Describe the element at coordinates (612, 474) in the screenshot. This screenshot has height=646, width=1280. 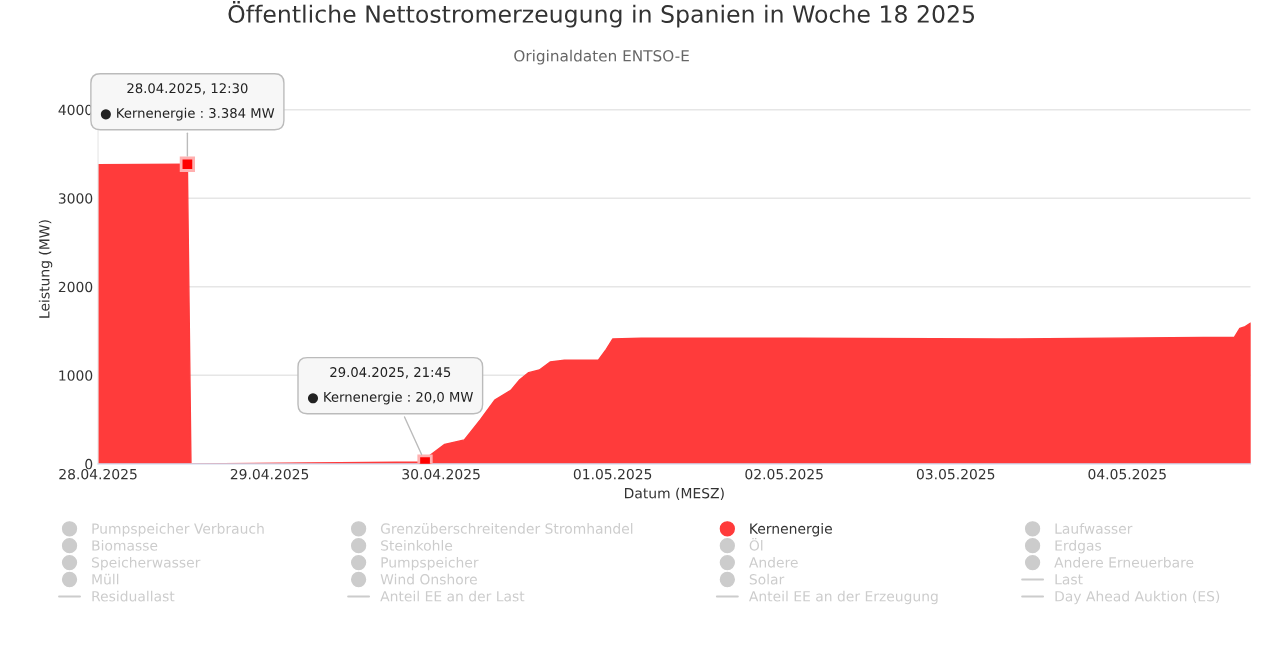
I see `x-tick-label: 01.05.2025` at that location.